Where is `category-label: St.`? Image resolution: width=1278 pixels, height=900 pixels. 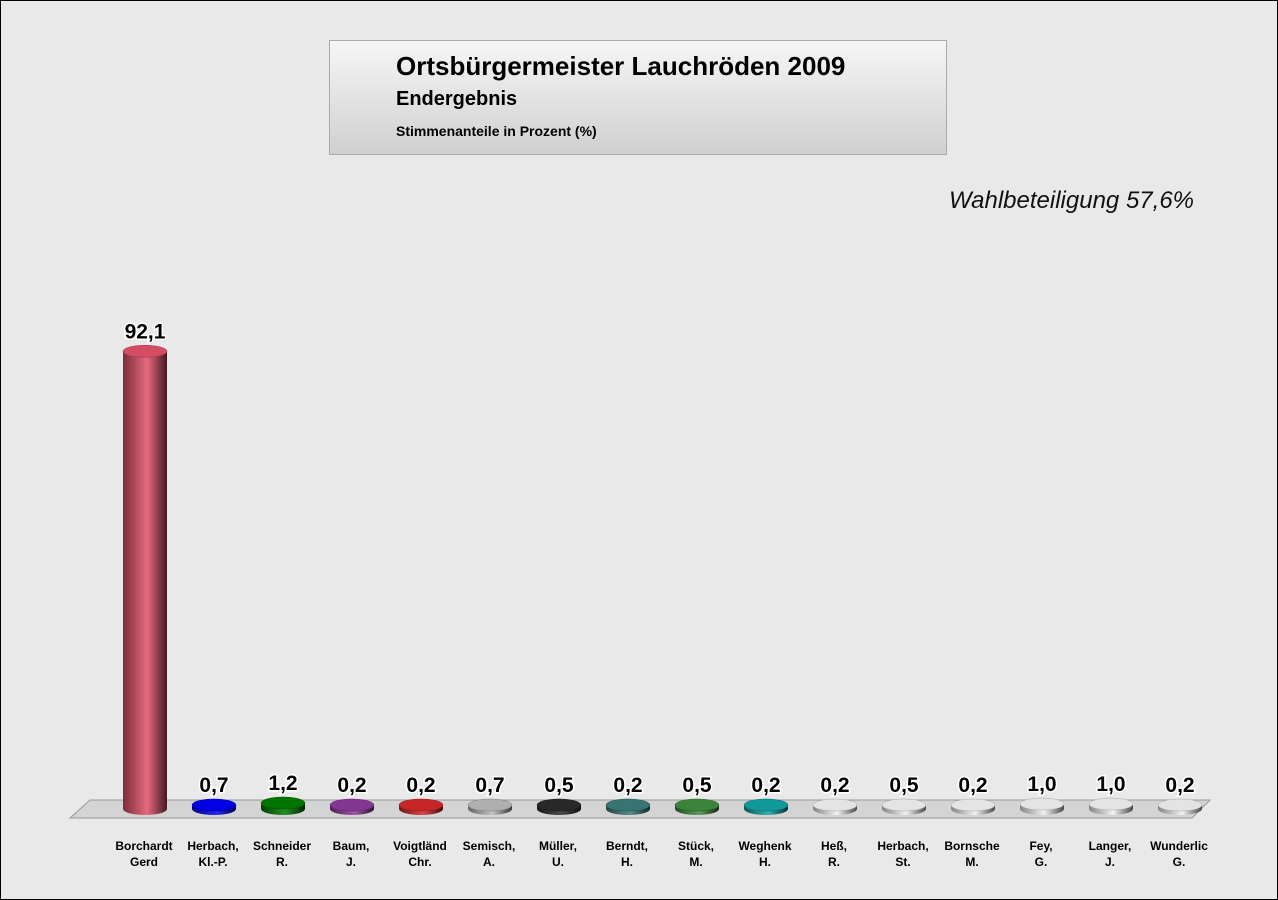 category-label: St. is located at coordinates (902, 862).